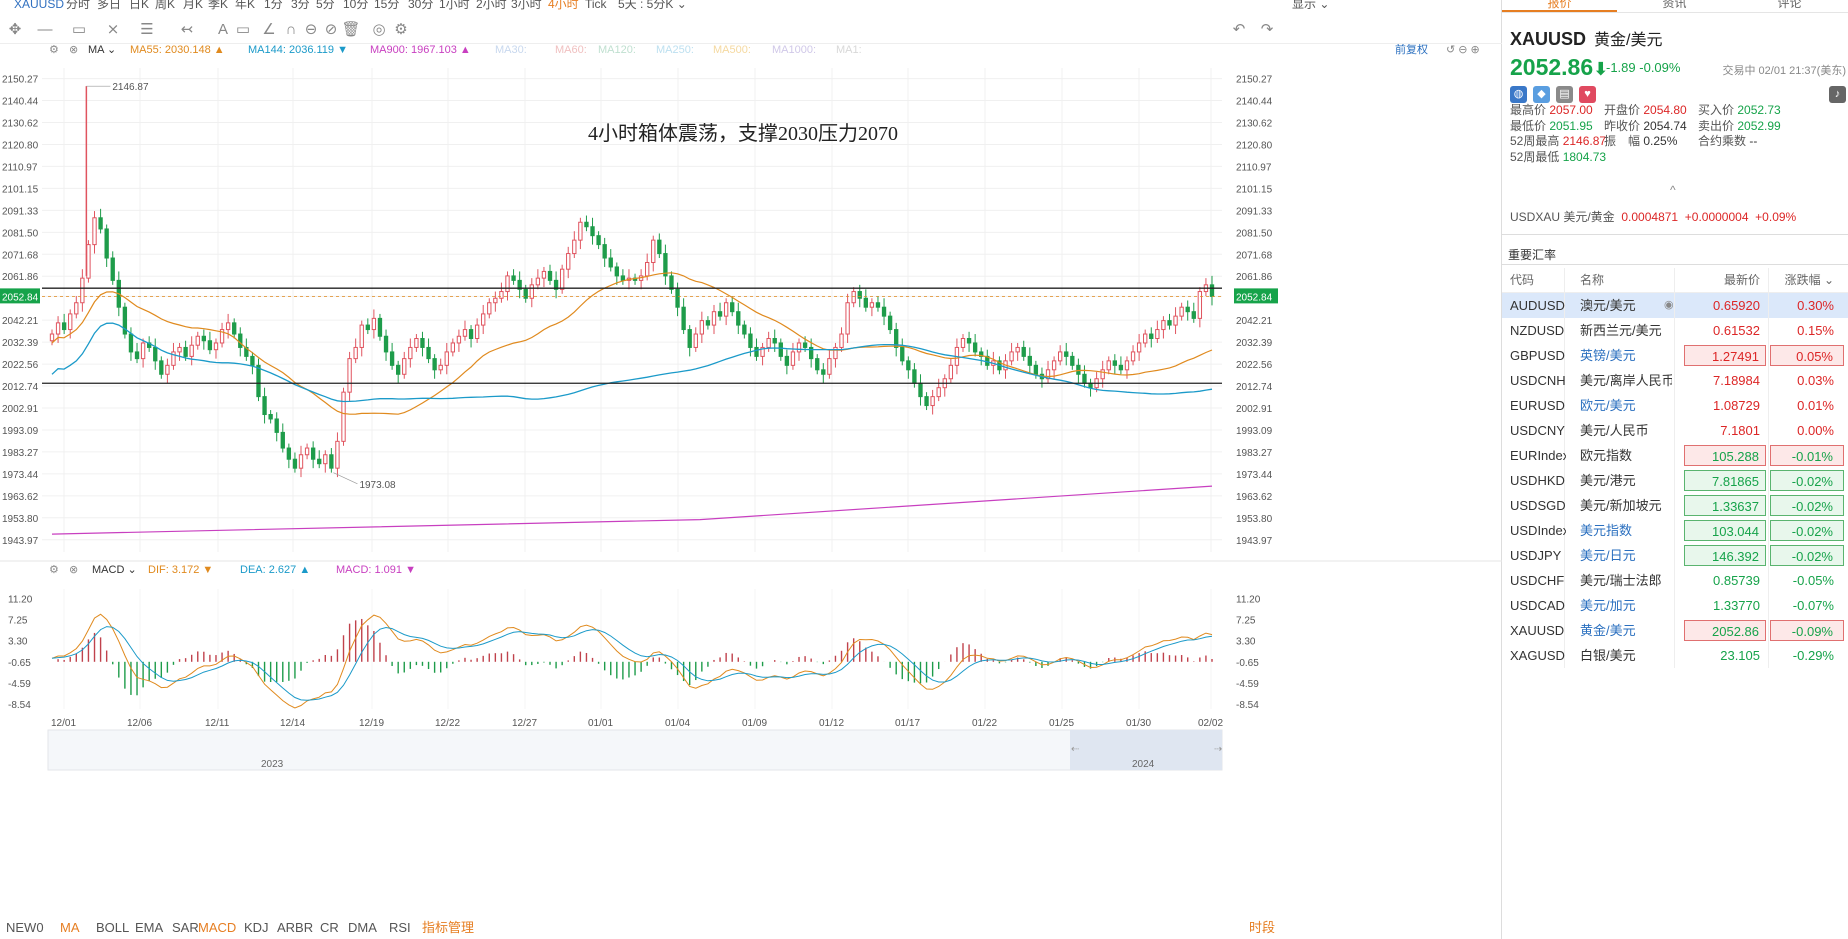 The width and height of the screenshot is (1848, 939). I want to click on period-12: 30分, so click(421, 5).